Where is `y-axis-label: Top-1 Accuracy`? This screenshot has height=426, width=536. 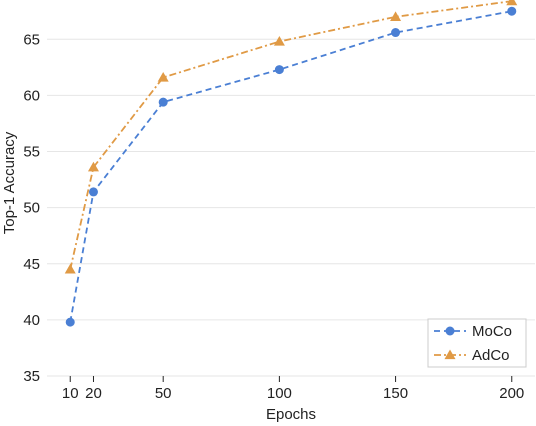
y-axis-label: Top-1 Accuracy is located at coordinates (9, 182).